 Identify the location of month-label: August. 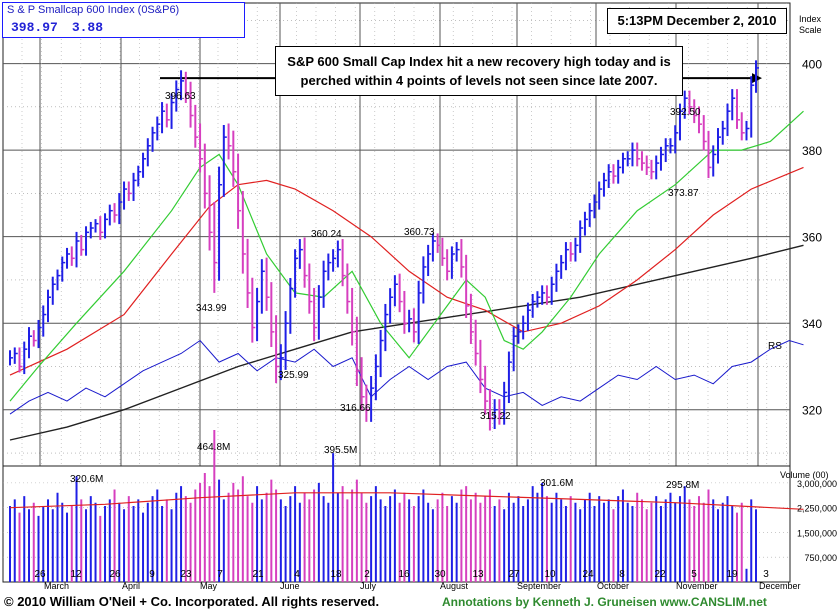
(454, 586).